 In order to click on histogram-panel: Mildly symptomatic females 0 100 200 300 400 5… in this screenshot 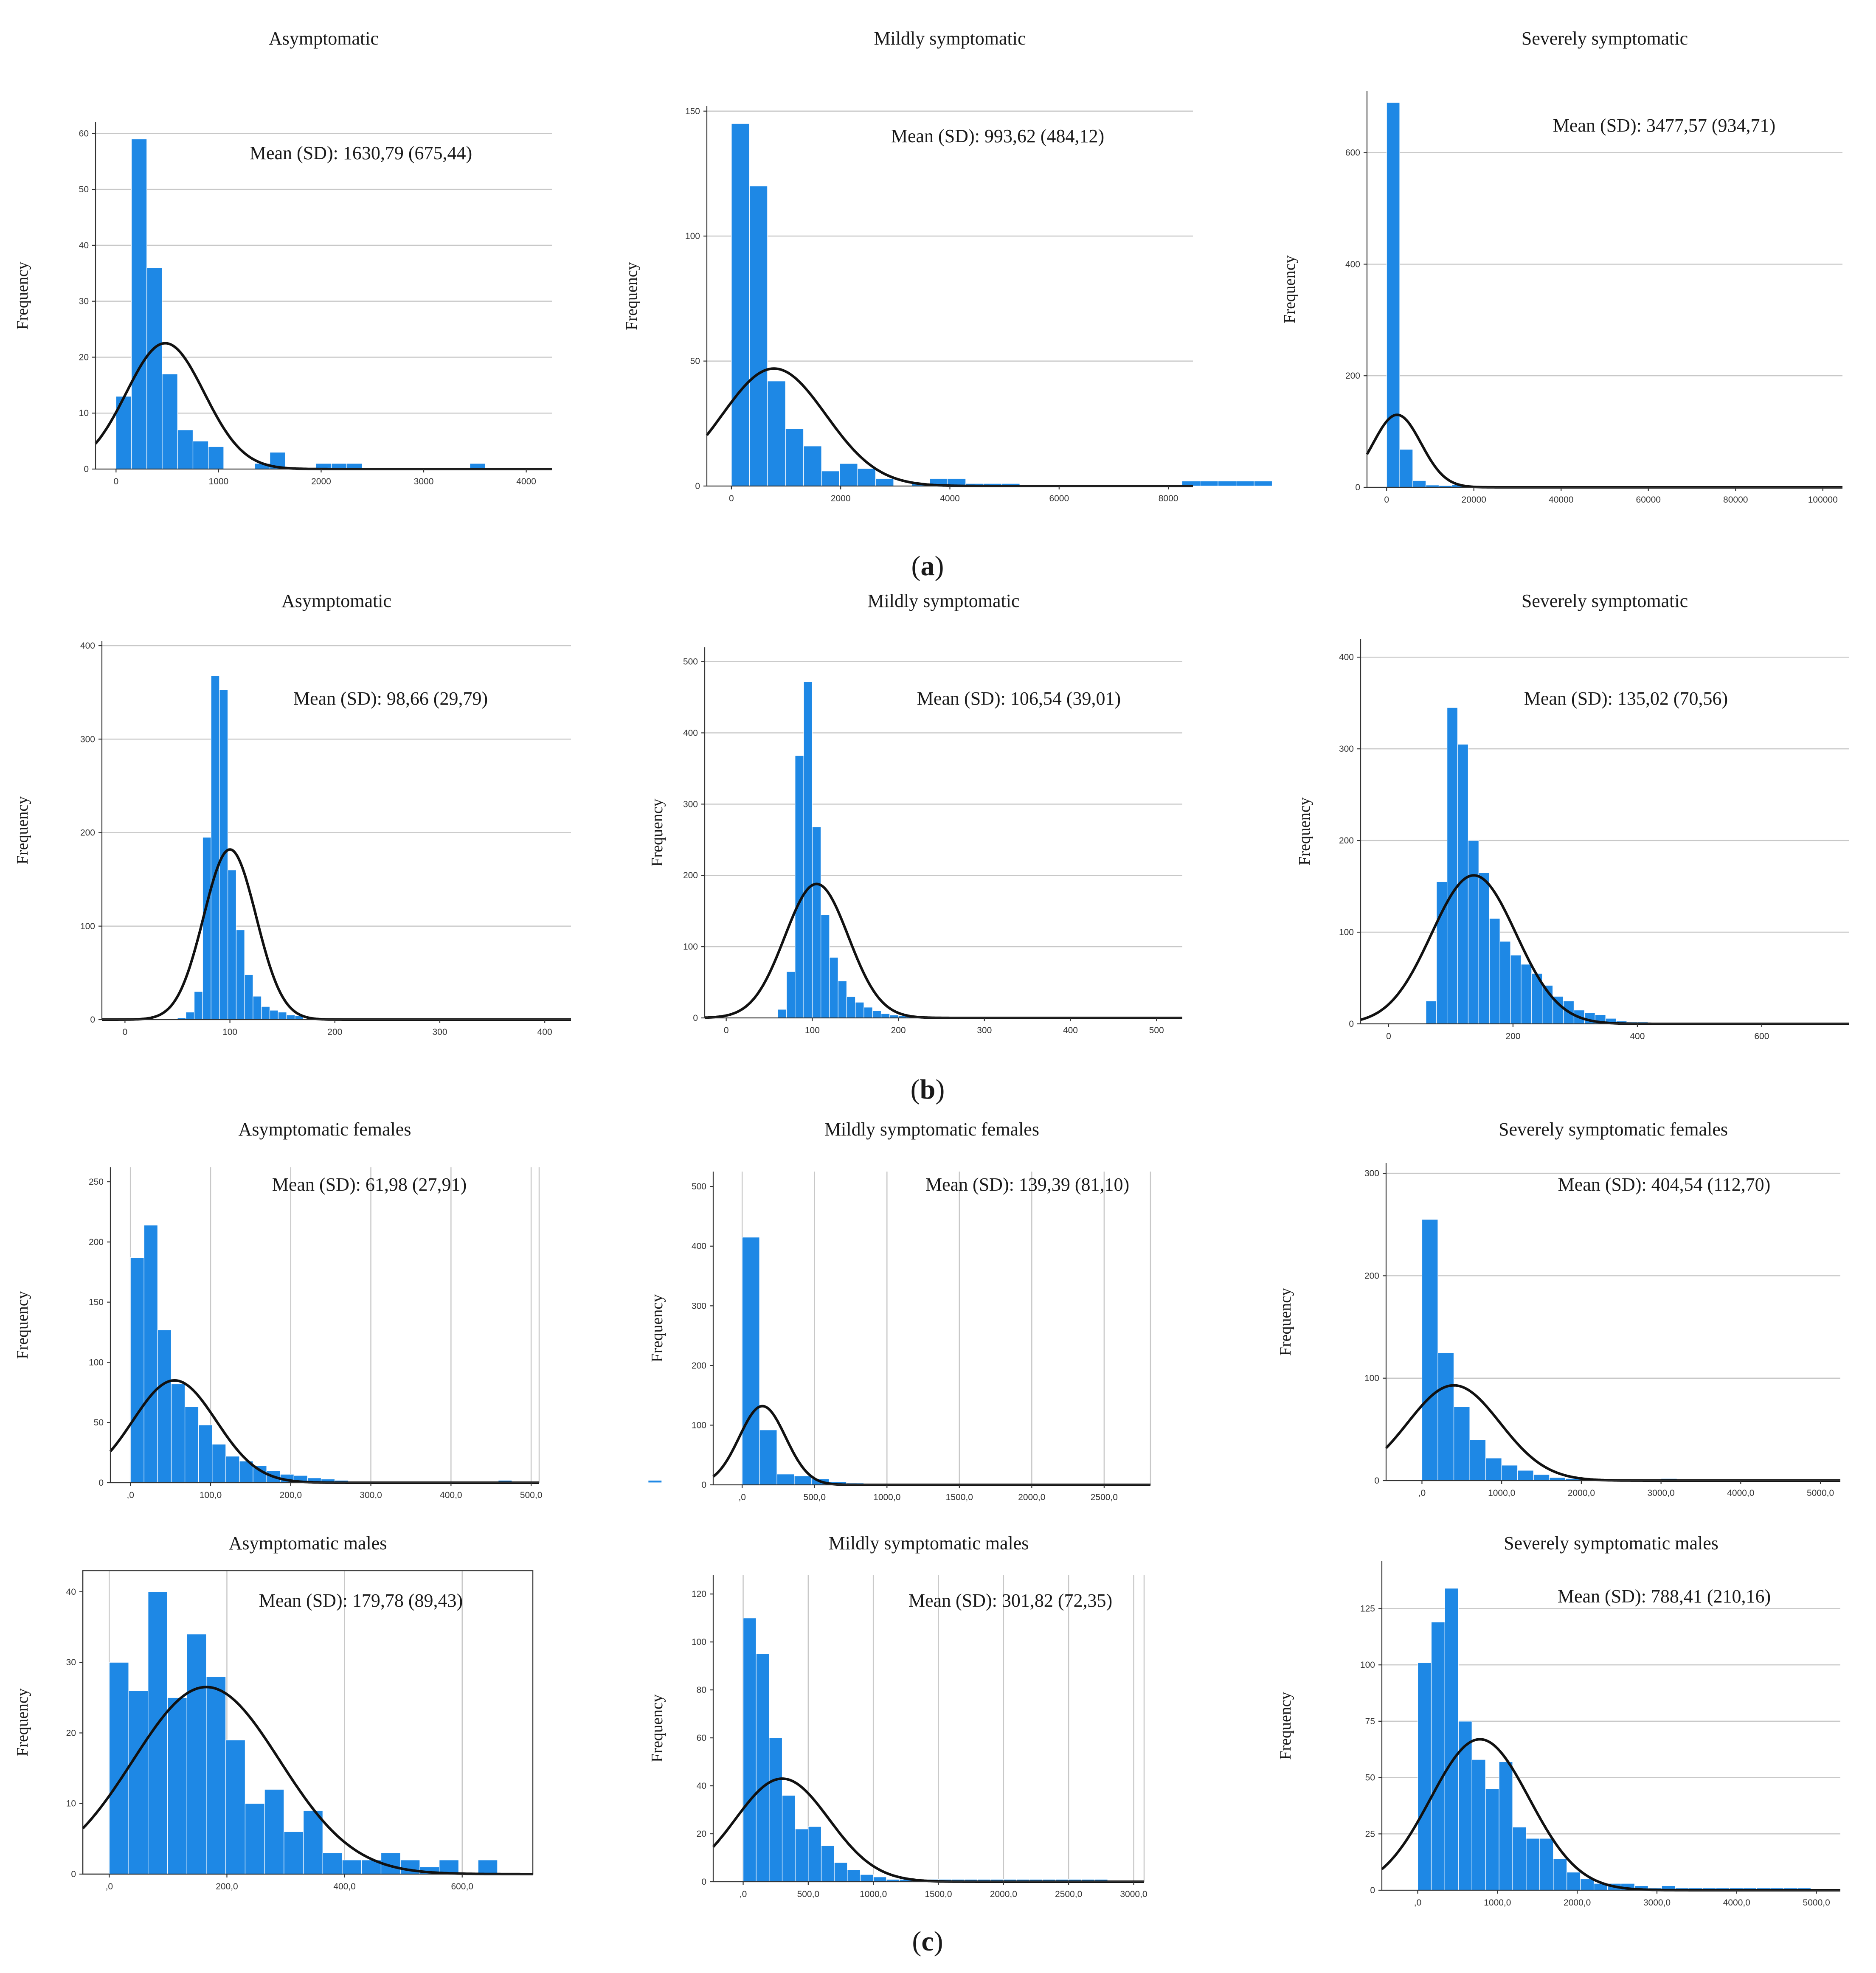, I will do `click(900, 1310)`.